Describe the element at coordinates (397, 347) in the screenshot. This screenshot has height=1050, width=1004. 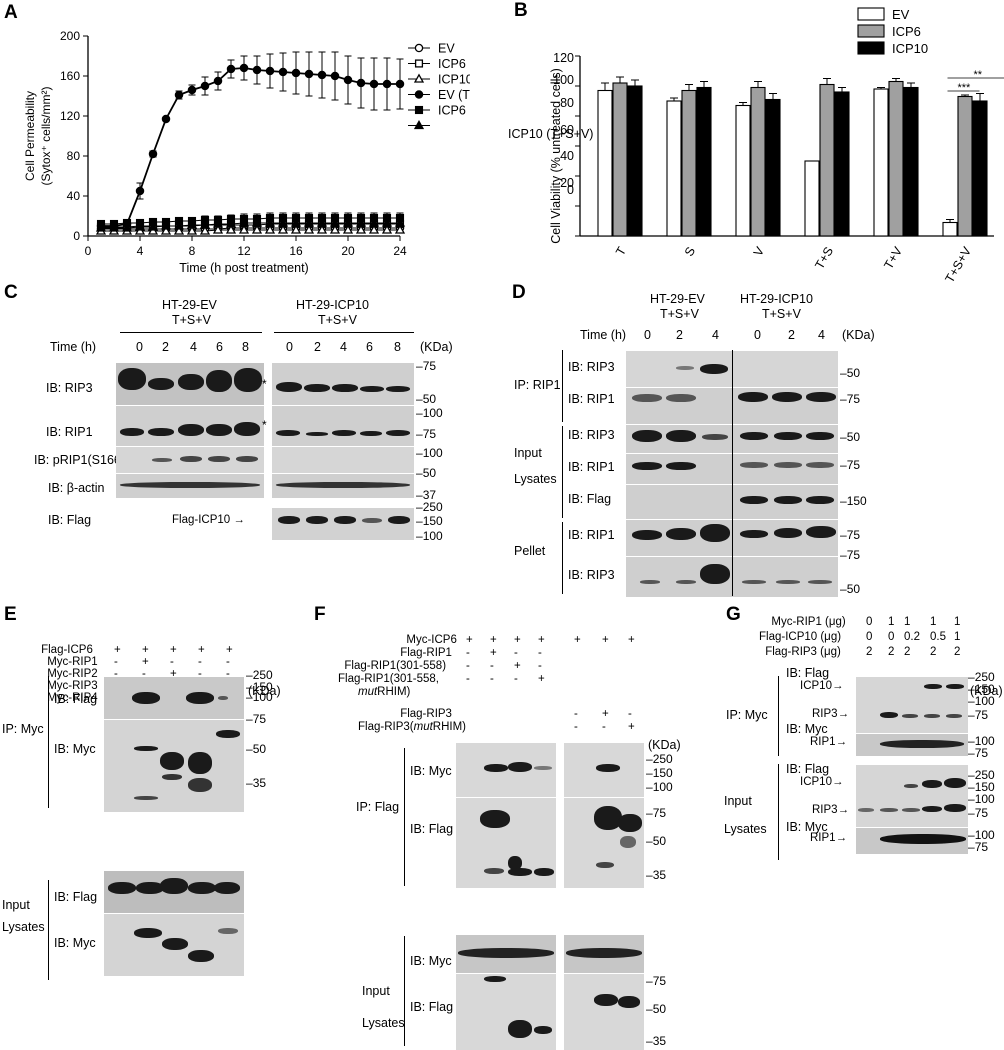
I see `c-time2-8: 8` at that location.